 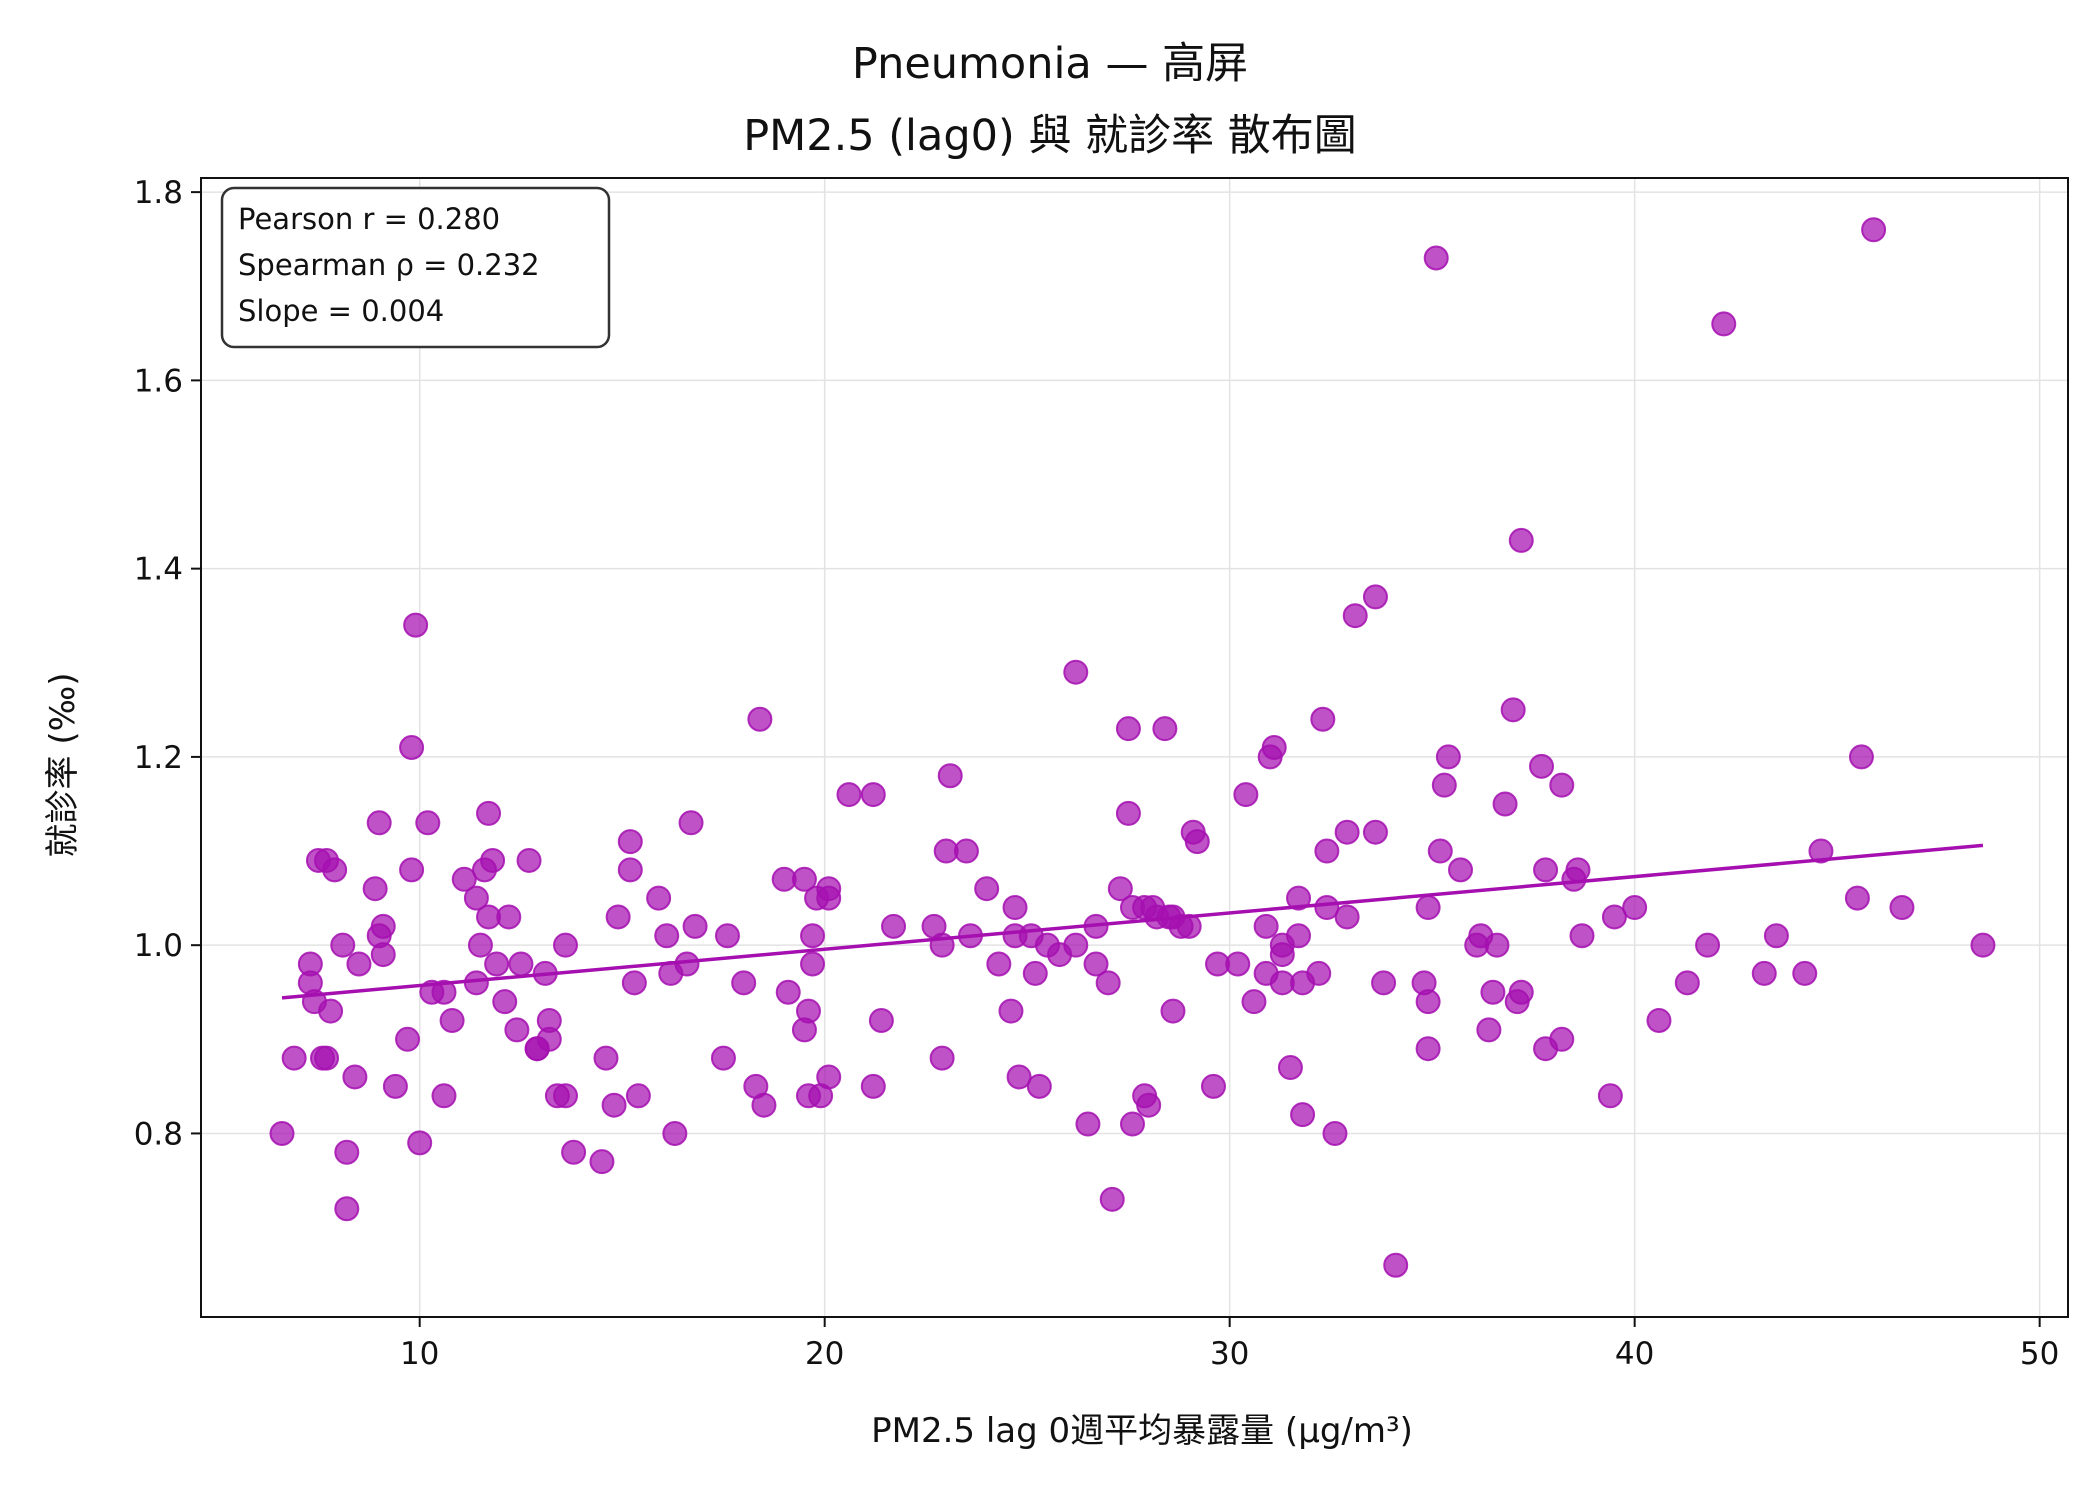 I want to click on y-tick-label: 1.6, so click(x=158, y=381).